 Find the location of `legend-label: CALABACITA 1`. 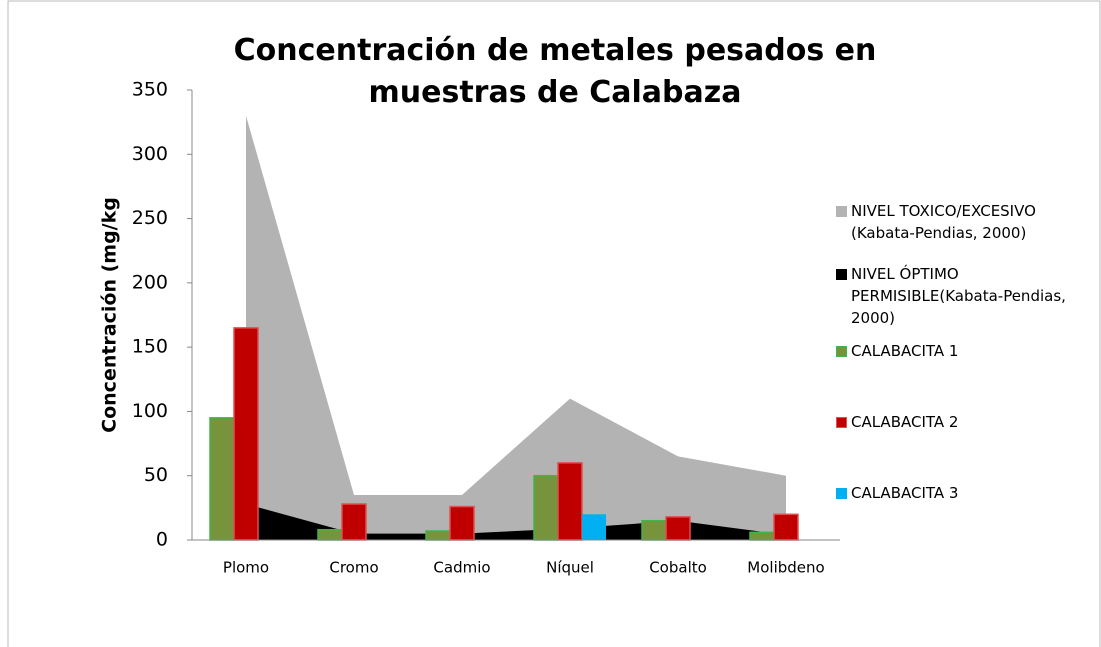

legend-label: CALABACITA 1 is located at coordinates (905, 351).